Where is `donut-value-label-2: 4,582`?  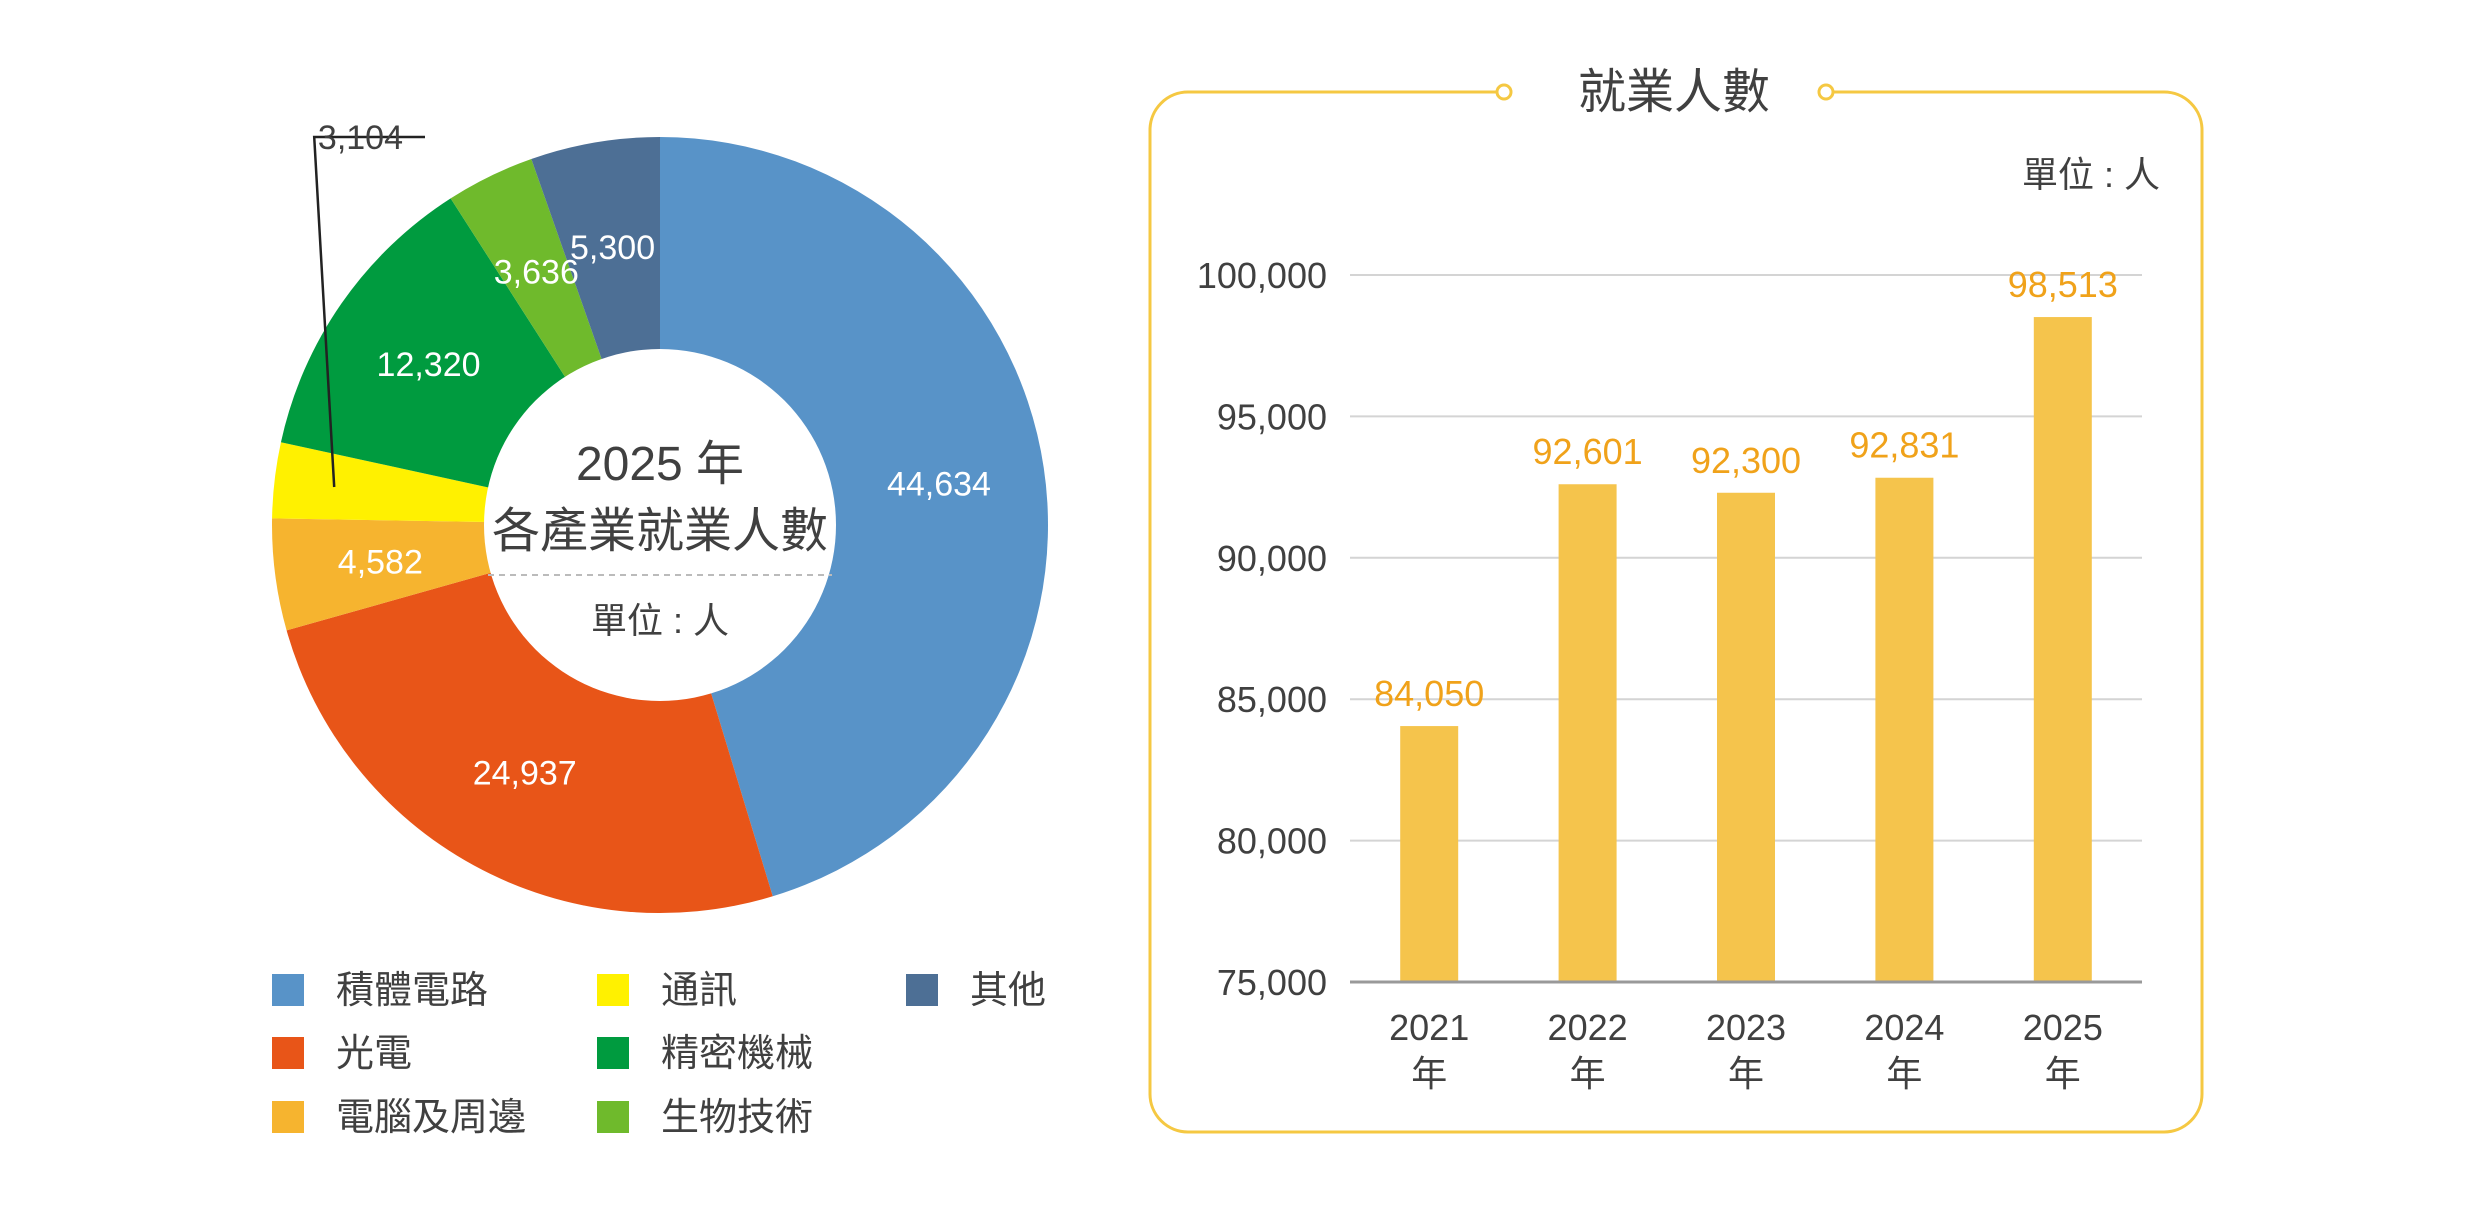
donut-value-label-2: 4,582 is located at coordinates (380, 562).